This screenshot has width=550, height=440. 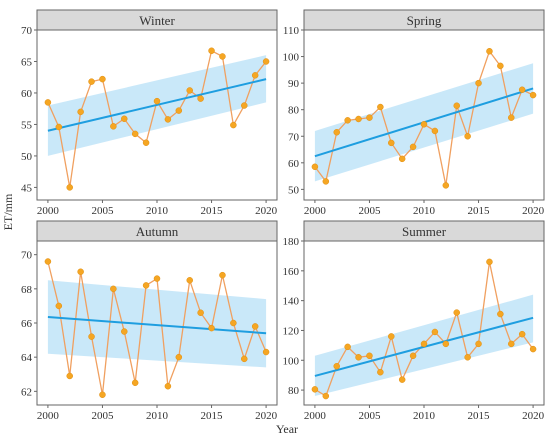 I want to click on y-tick-label: 45, so click(x=27, y=188).